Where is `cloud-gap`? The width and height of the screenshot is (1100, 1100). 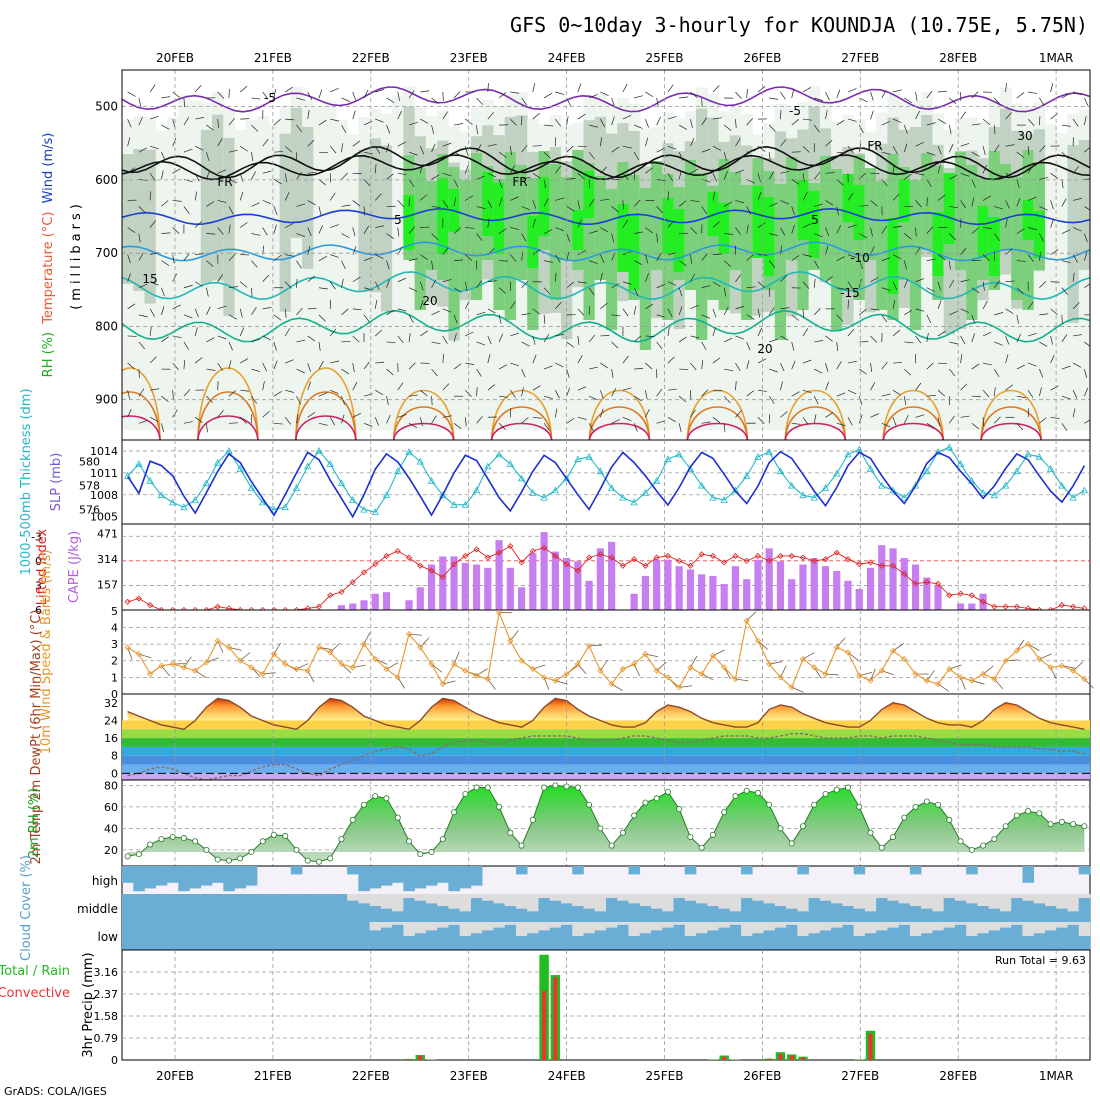 cloud-gap is located at coordinates (465, 895).